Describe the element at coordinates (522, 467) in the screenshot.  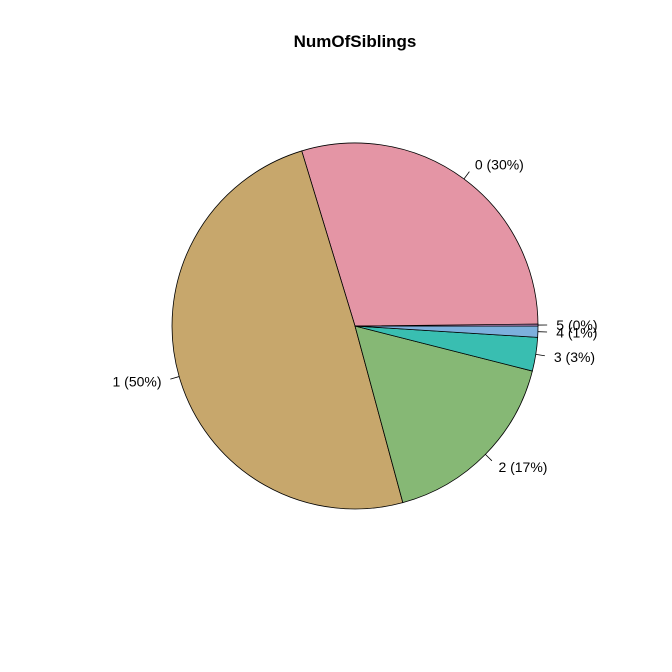
I see `pie-label-2: 2 (17%)` at that location.